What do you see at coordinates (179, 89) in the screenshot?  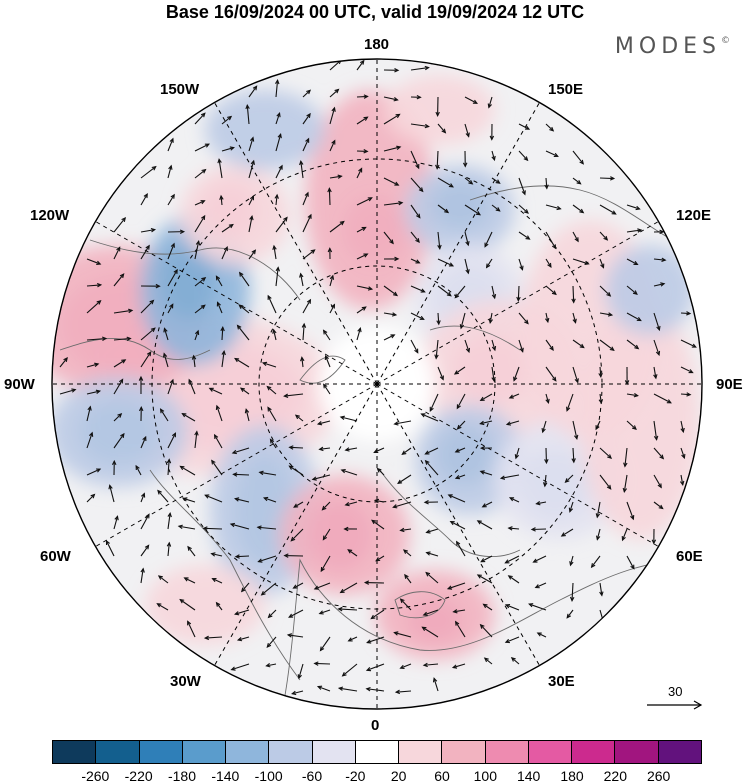 I see `lon-label-150w: 150W` at bounding box center [179, 89].